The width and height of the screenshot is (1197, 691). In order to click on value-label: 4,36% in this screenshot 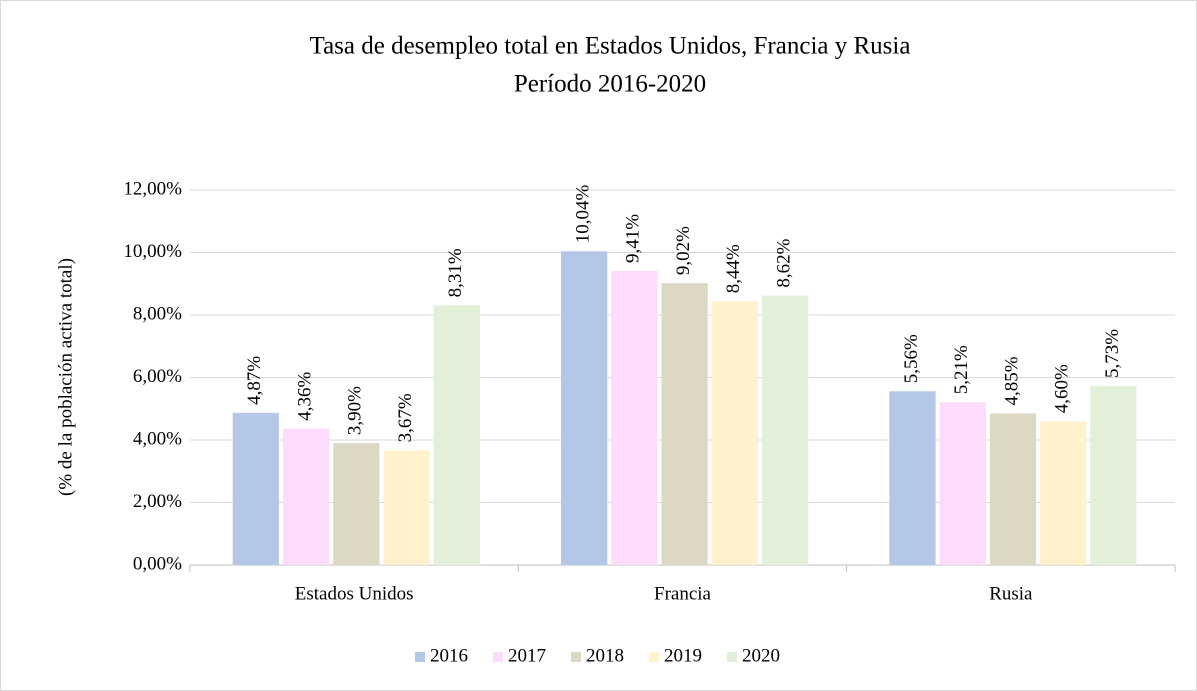, I will do `click(304, 396)`.